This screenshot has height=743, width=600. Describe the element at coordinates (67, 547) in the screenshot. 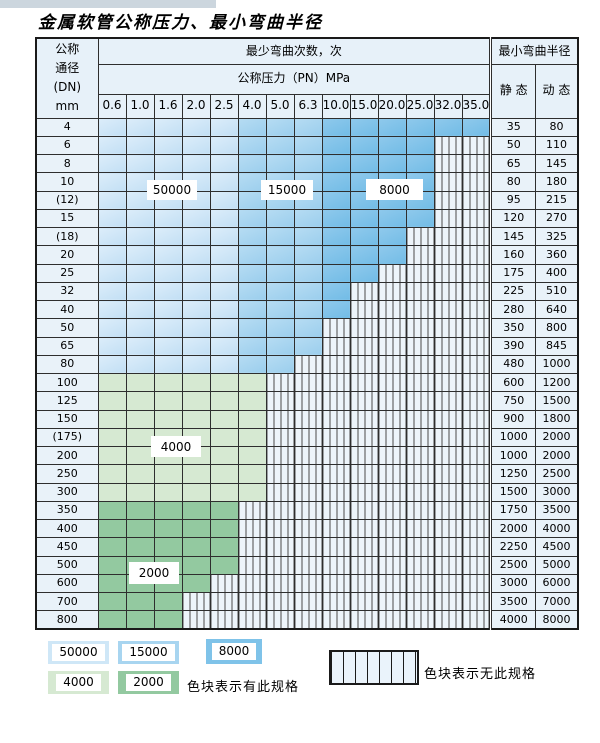

I see `dn-cell: 450` at that location.